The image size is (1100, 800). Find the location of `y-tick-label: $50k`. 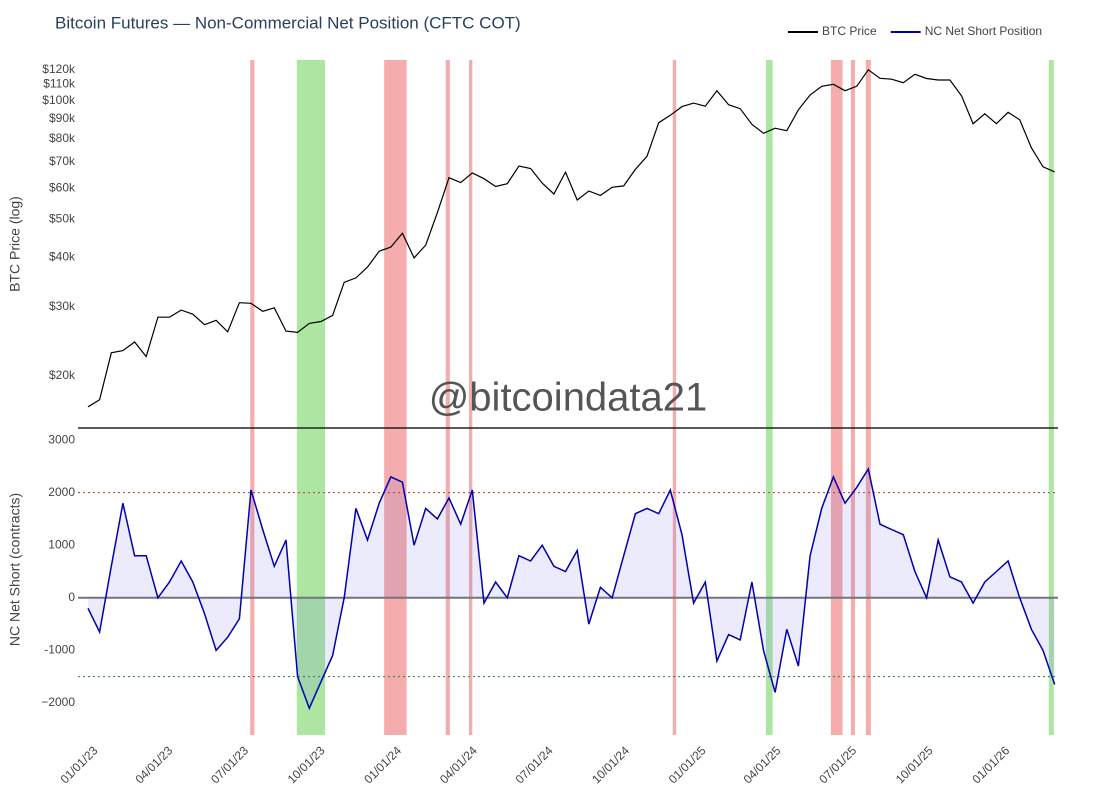

y-tick-label: $50k is located at coordinates (62, 219).